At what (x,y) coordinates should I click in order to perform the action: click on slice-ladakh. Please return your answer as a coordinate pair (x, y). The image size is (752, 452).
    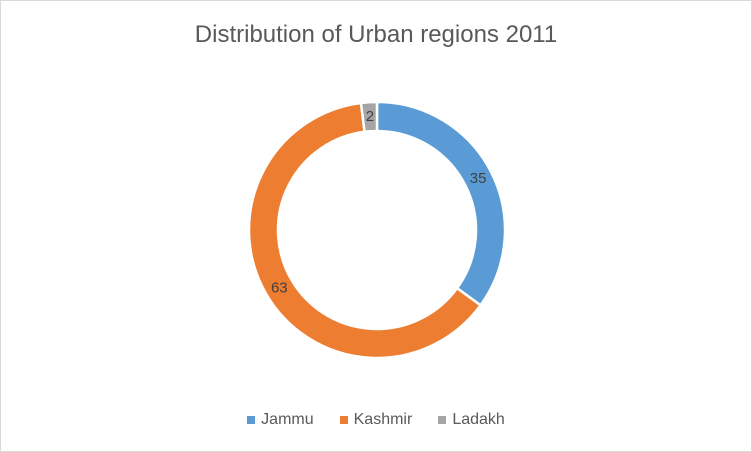
    Looking at the image, I should click on (369, 117).